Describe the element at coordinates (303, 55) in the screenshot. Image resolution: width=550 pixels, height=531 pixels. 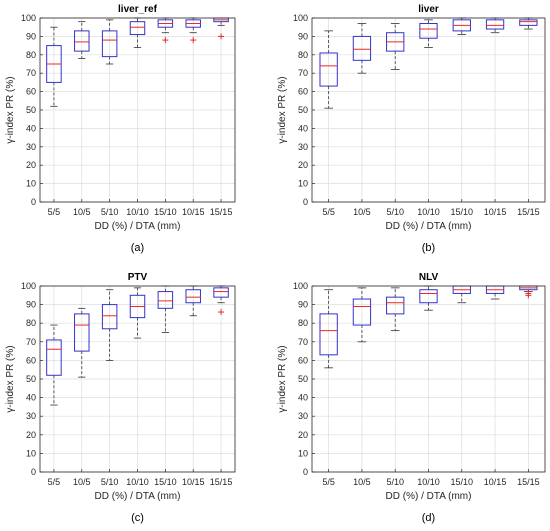
I see `y-tick-label: 80` at that location.